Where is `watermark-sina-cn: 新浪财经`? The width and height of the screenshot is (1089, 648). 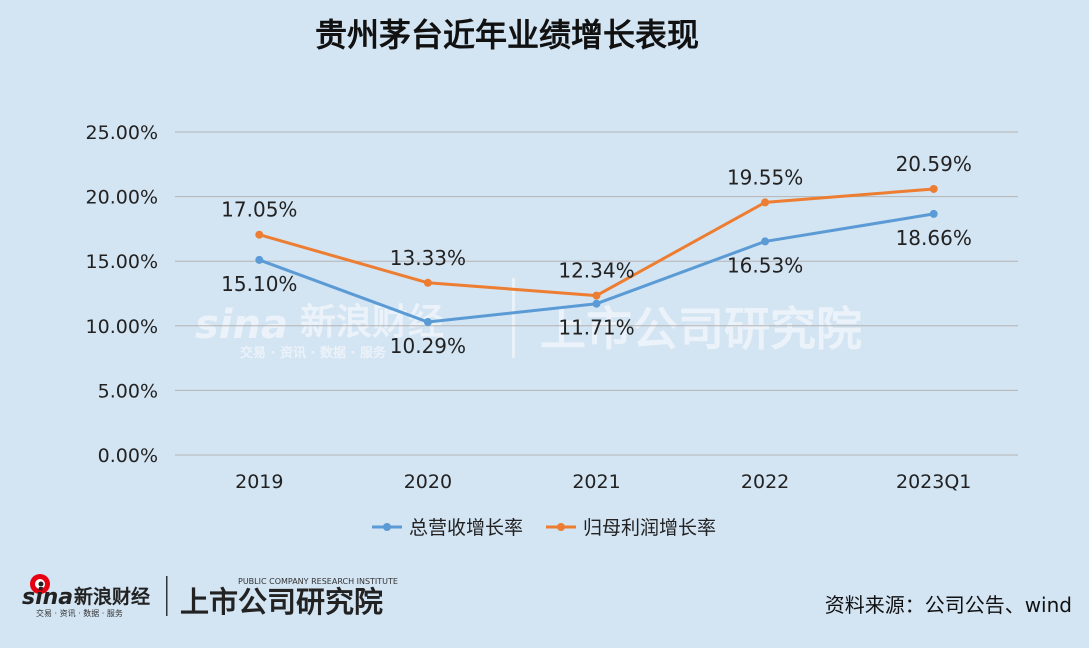 watermark-sina-cn: 新浪财经 is located at coordinates (372, 322).